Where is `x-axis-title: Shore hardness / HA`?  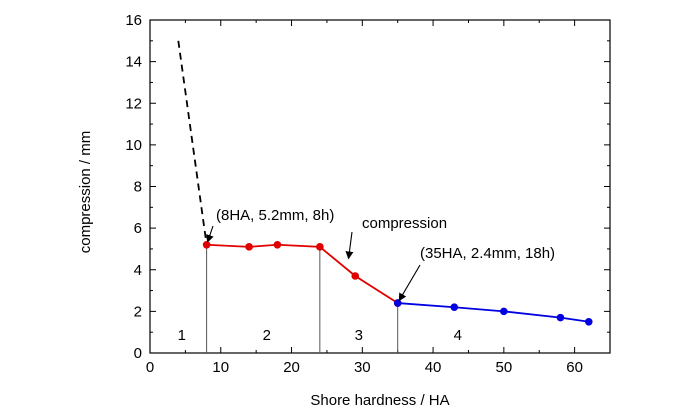 x-axis-title: Shore hardness / HA is located at coordinates (379, 400).